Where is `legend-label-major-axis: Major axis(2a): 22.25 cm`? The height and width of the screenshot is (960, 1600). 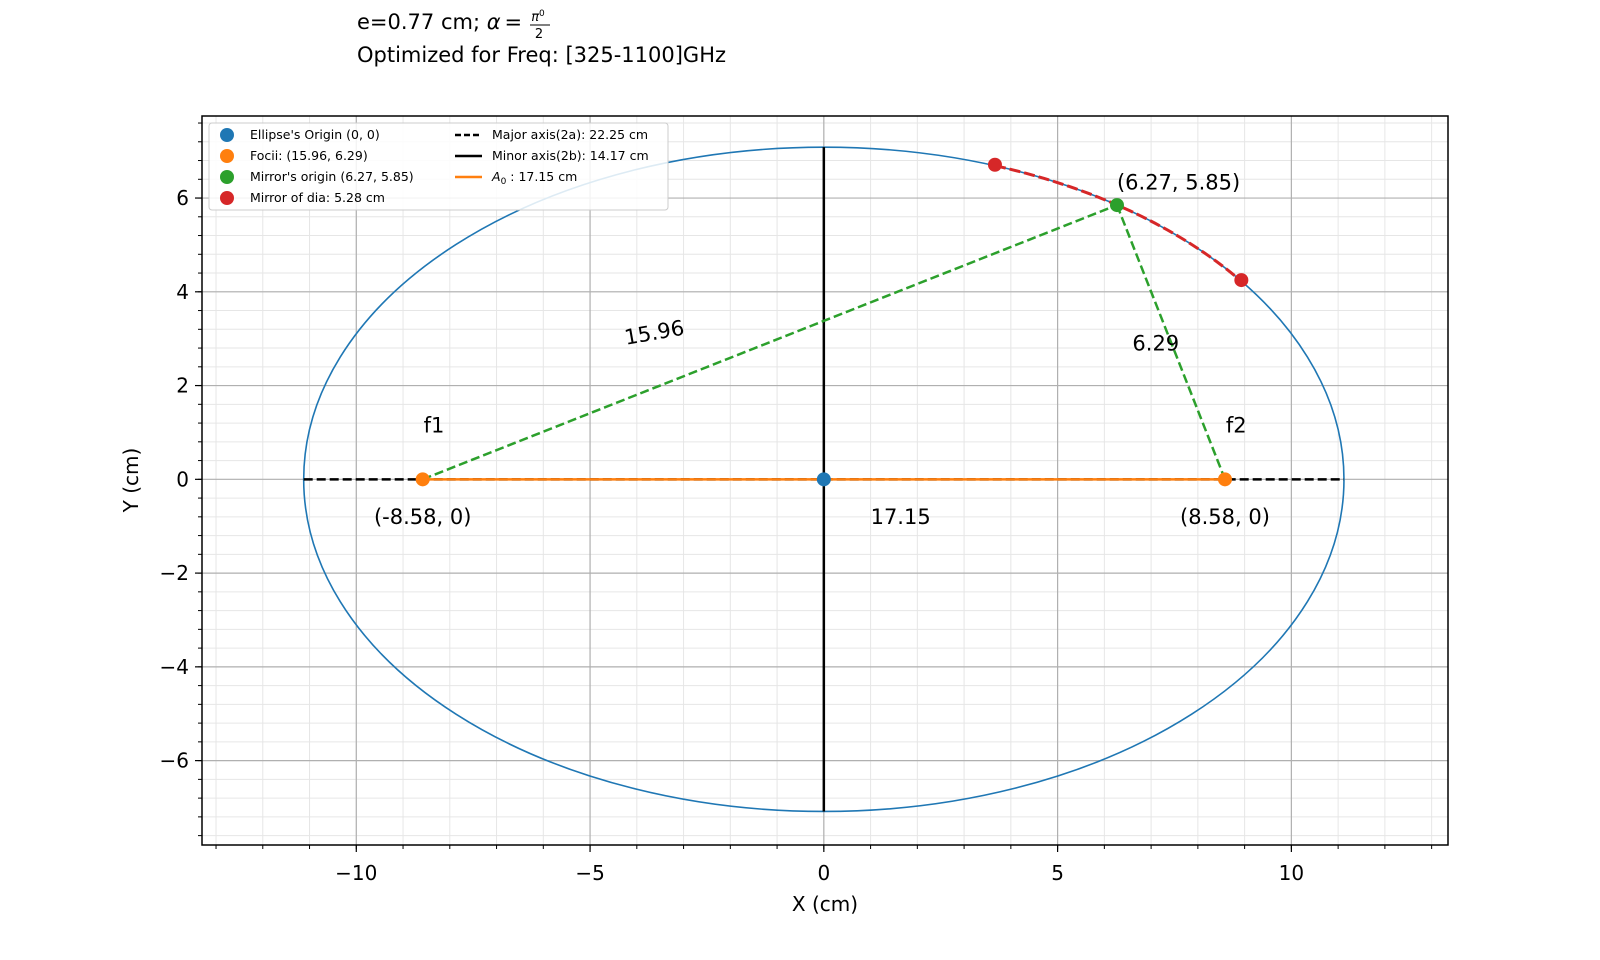 legend-label-major-axis: Major axis(2a): 22.25 cm is located at coordinates (570, 134).